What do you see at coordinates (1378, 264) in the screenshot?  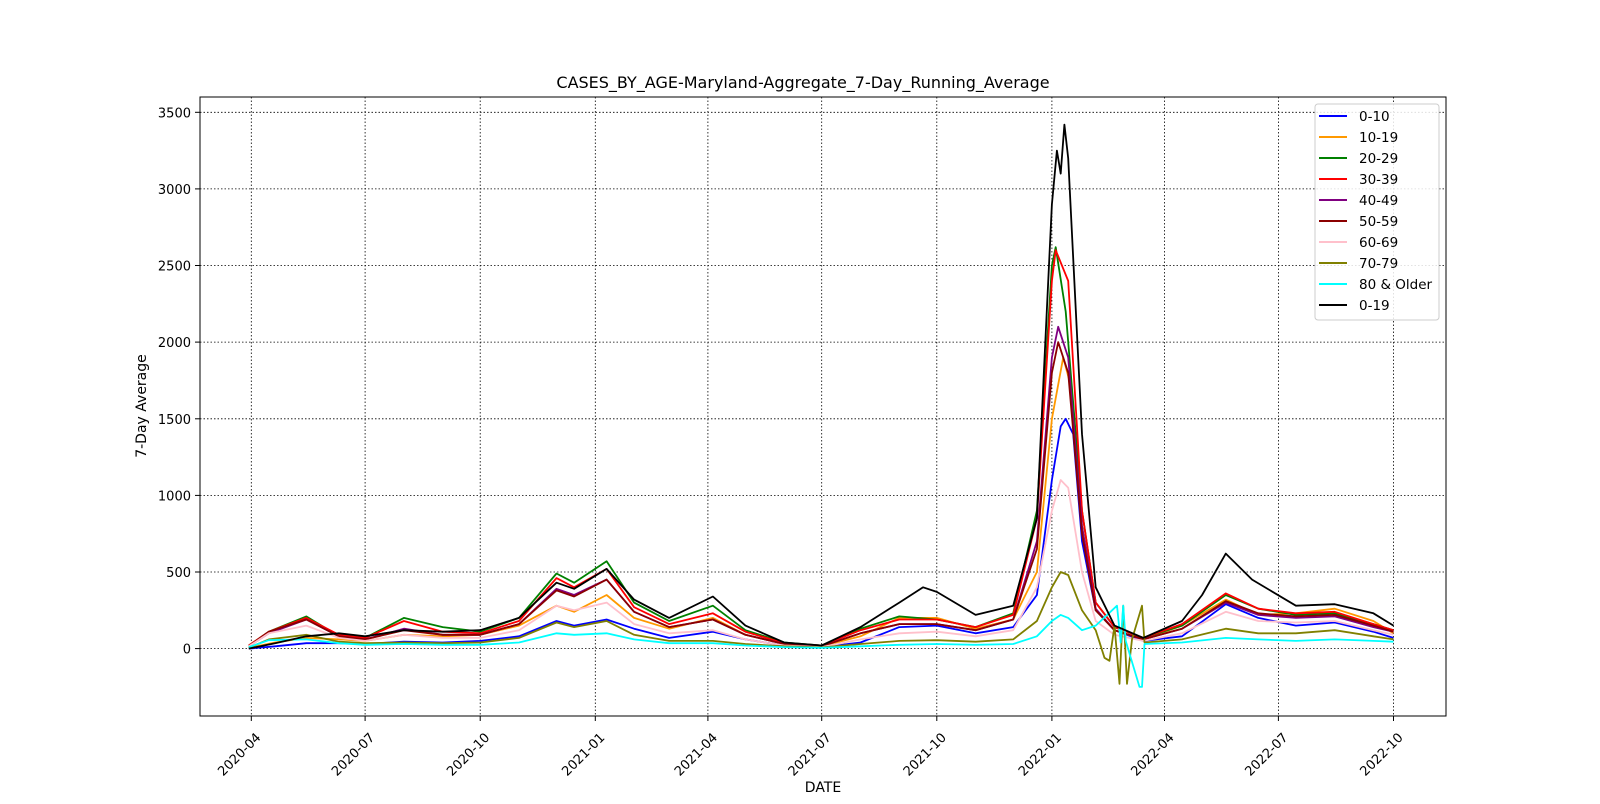 I see `legend-label: 70-79` at bounding box center [1378, 264].